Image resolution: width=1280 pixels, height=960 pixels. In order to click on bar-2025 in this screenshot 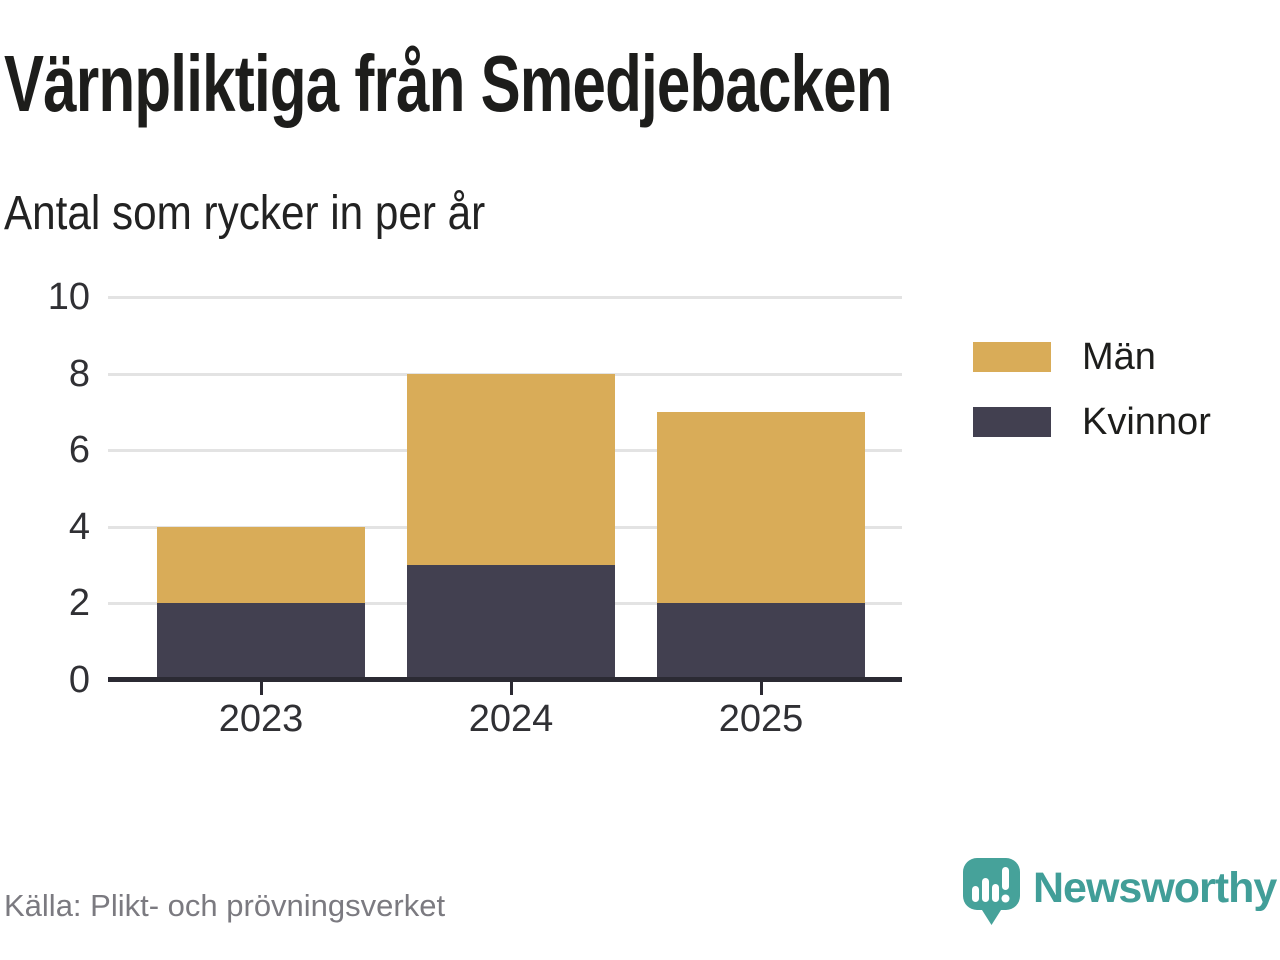, I will do `click(761, 545)`.